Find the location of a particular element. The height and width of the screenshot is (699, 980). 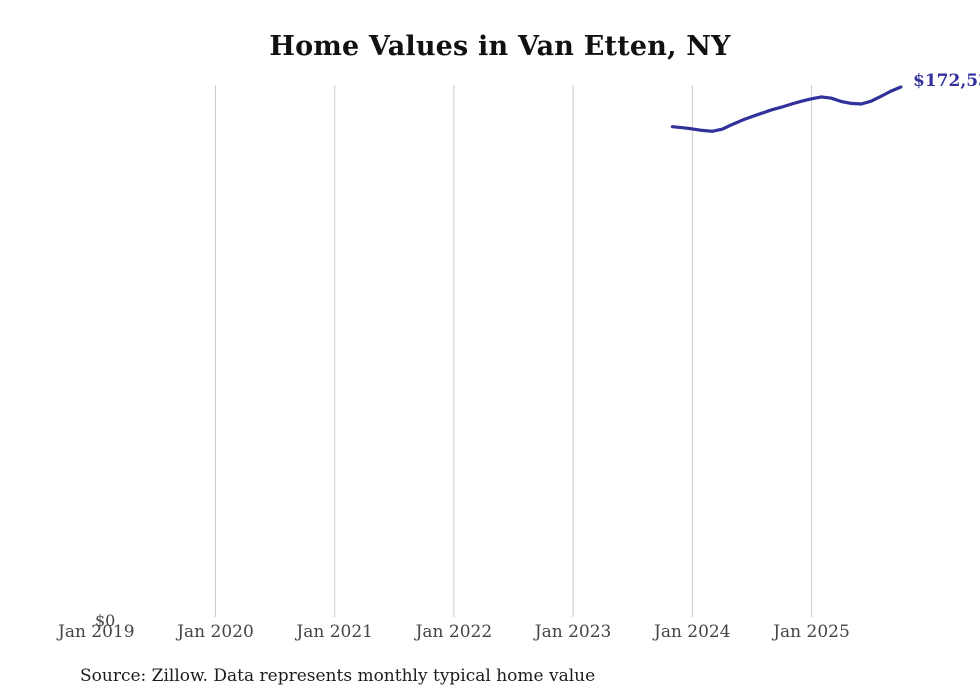

x-tick-label: Jan 2021 is located at coordinates (334, 632).